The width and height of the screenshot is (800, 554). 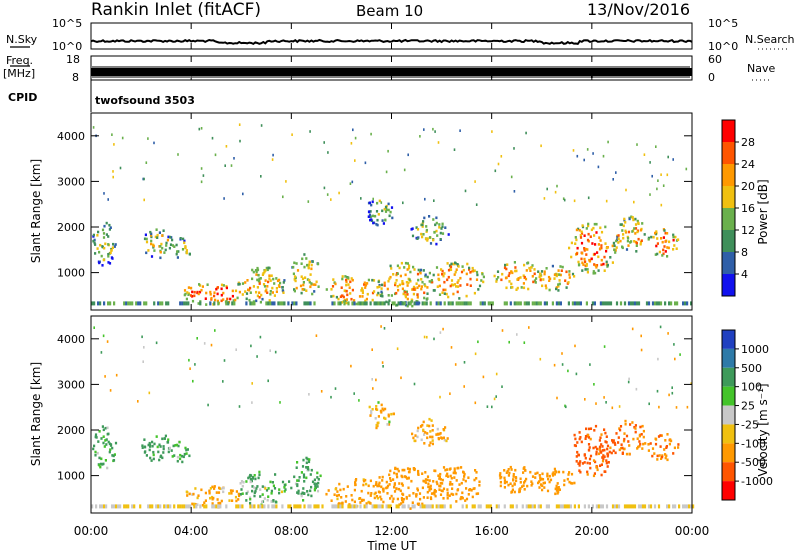 What do you see at coordinates (75, 77) in the screenshot?
I see `freq-tick-bottom: 8` at bounding box center [75, 77].